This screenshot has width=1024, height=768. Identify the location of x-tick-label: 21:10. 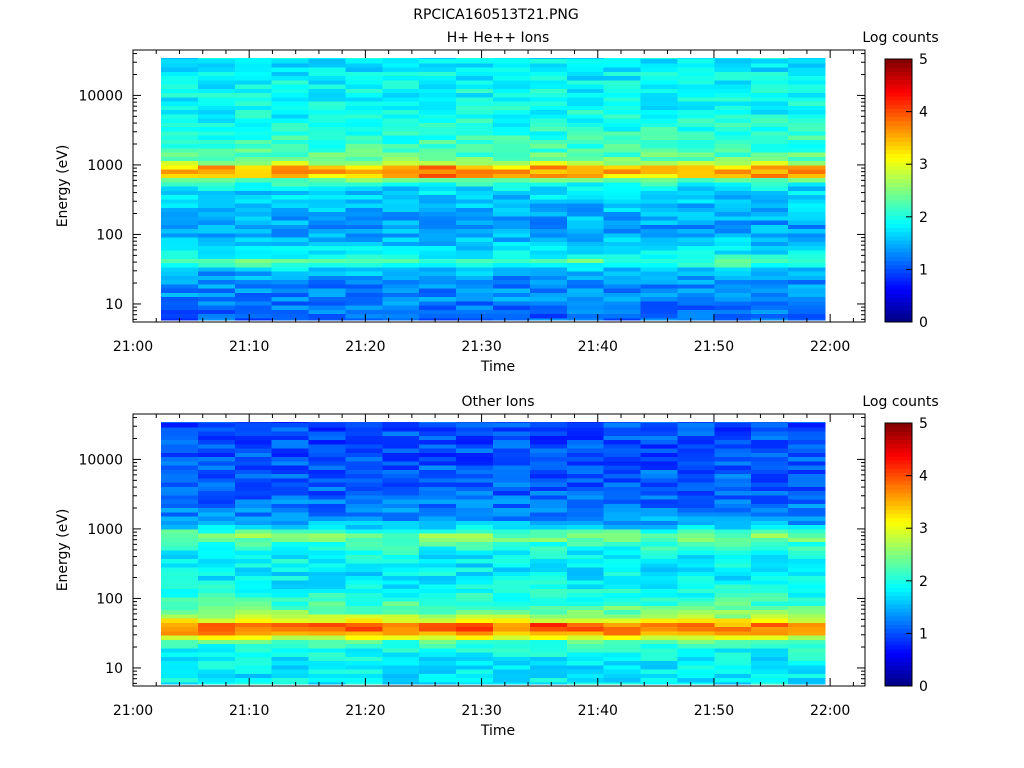
(249, 347).